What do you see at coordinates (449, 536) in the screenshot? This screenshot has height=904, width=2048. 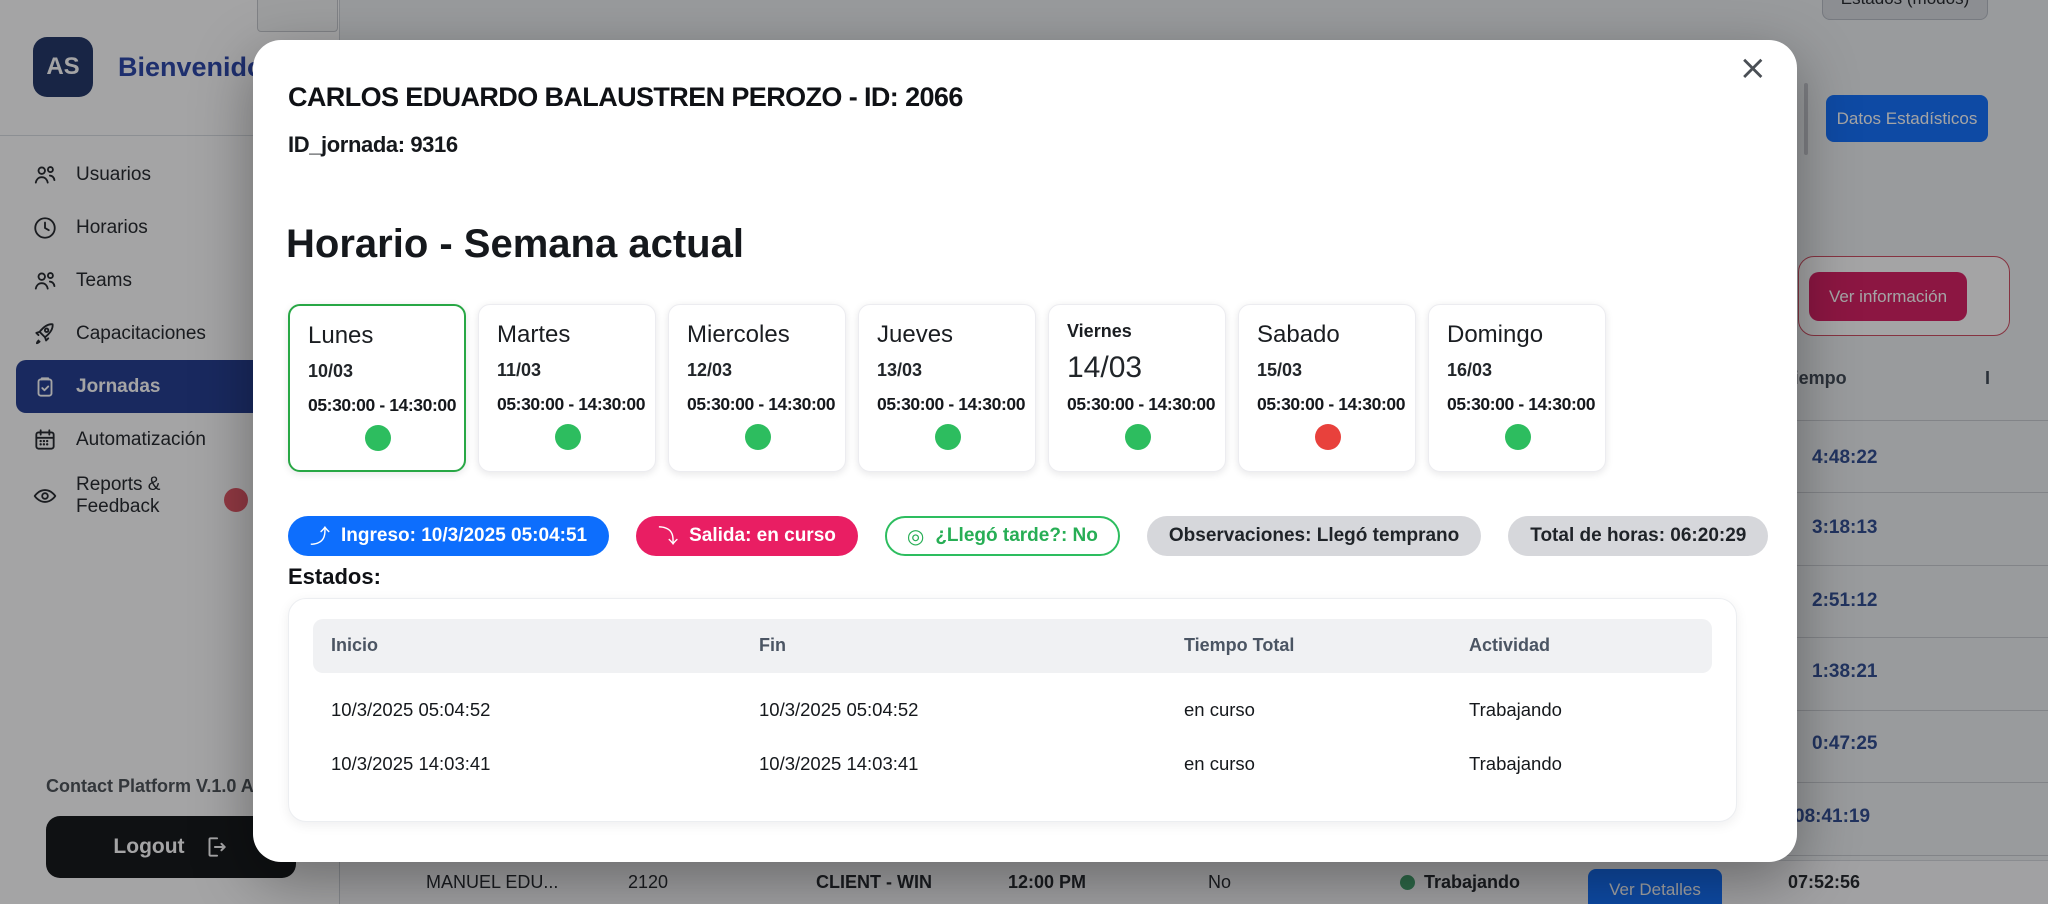 I see `ingreso-badge: ⤴ Ingreso: 10/3/2025 05:04:51` at bounding box center [449, 536].